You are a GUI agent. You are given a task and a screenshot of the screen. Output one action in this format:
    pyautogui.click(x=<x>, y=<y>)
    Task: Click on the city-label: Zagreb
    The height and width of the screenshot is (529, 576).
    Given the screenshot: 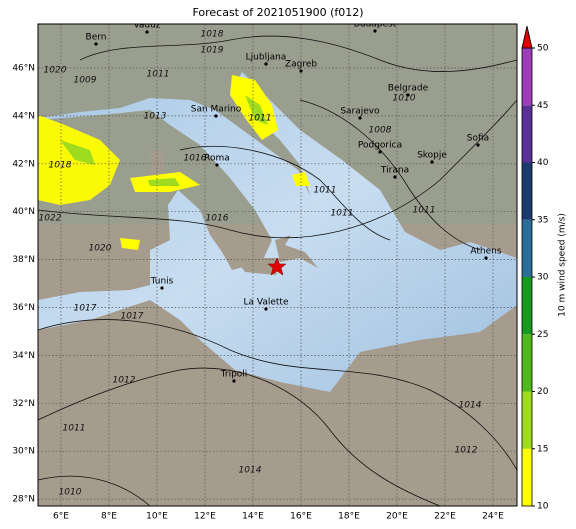 What is the action you would take?
    pyautogui.click(x=301, y=65)
    